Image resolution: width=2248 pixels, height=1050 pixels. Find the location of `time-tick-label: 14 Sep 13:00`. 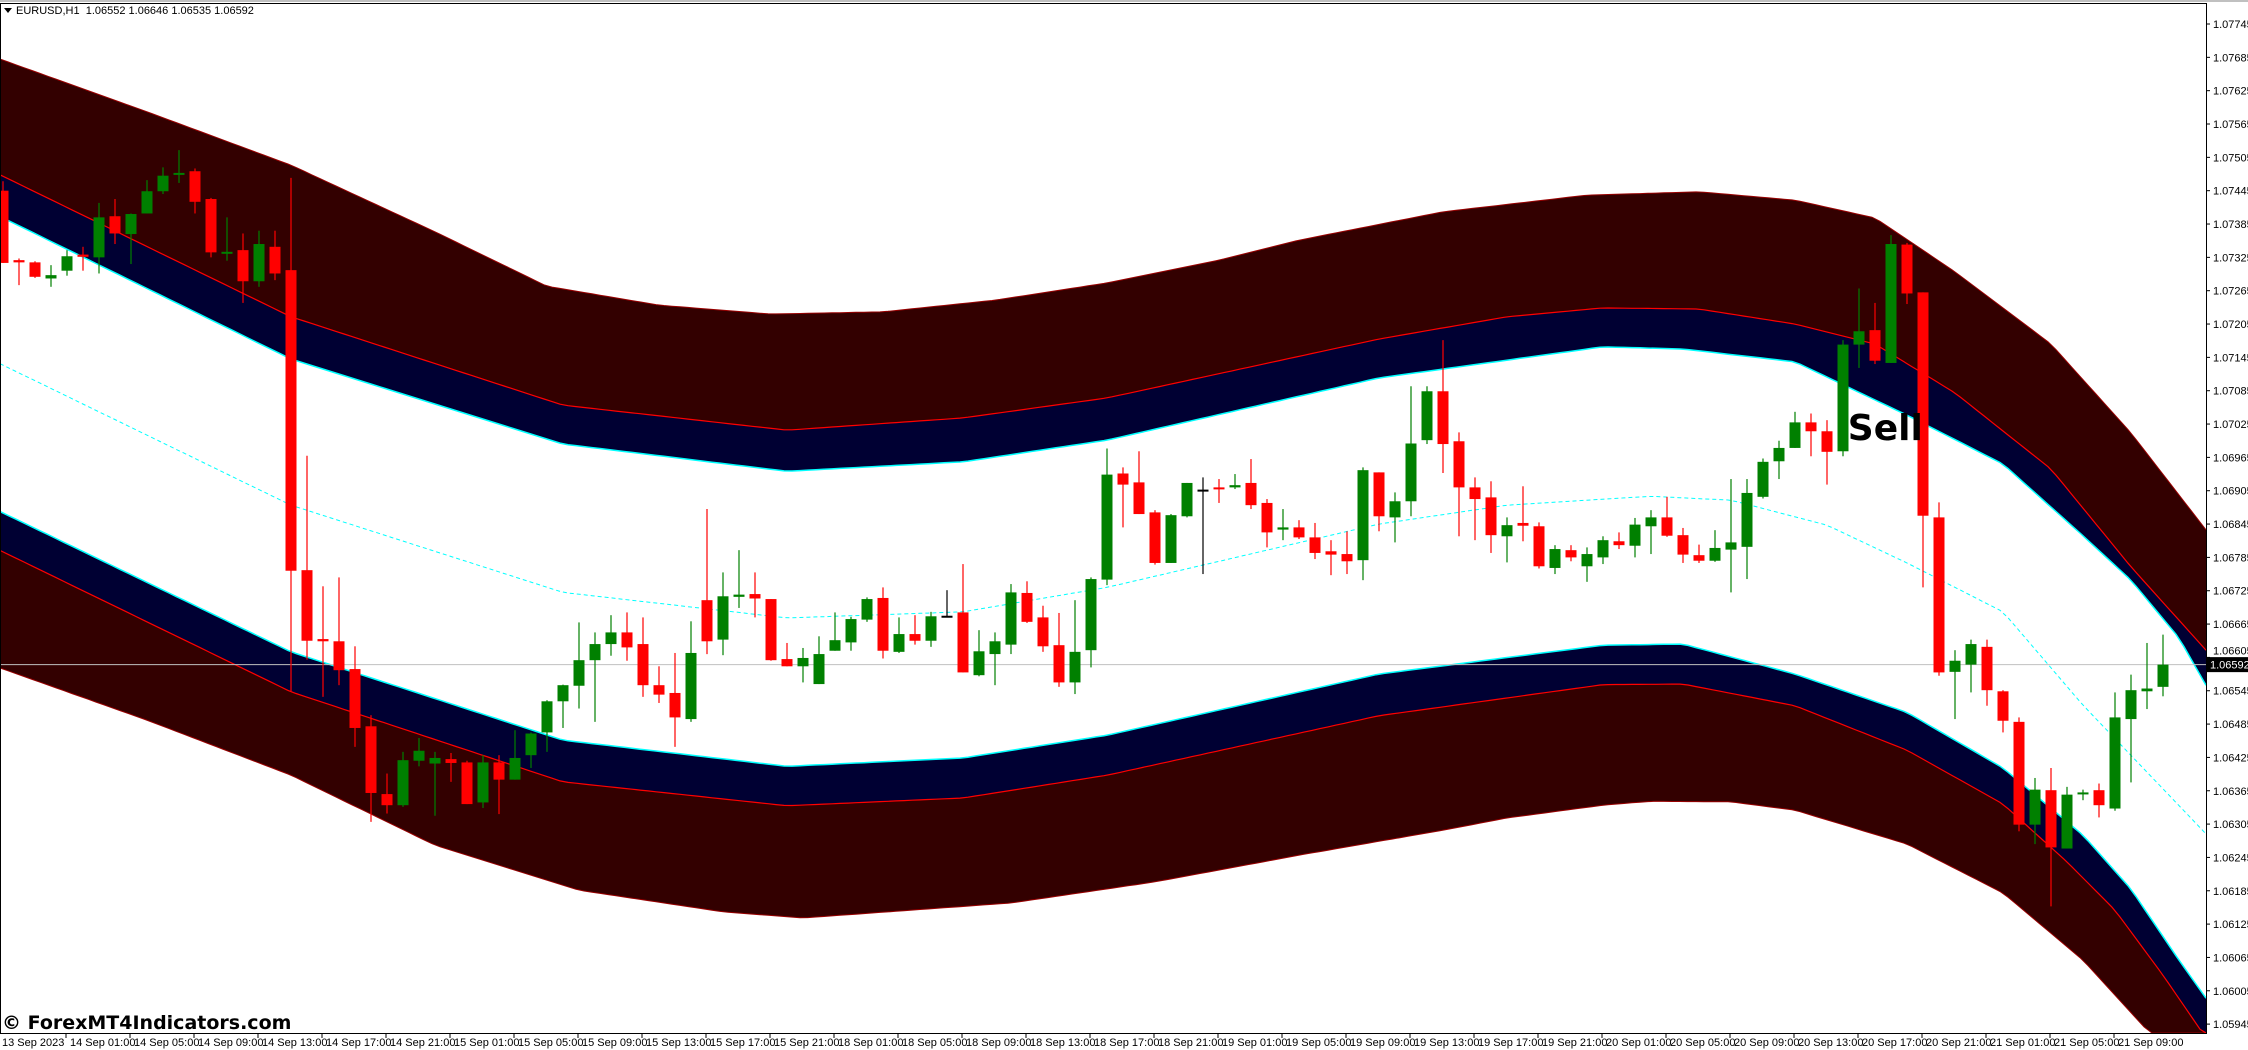

time-tick-label: 14 Sep 13:00 is located at coordinates (294, 1043).